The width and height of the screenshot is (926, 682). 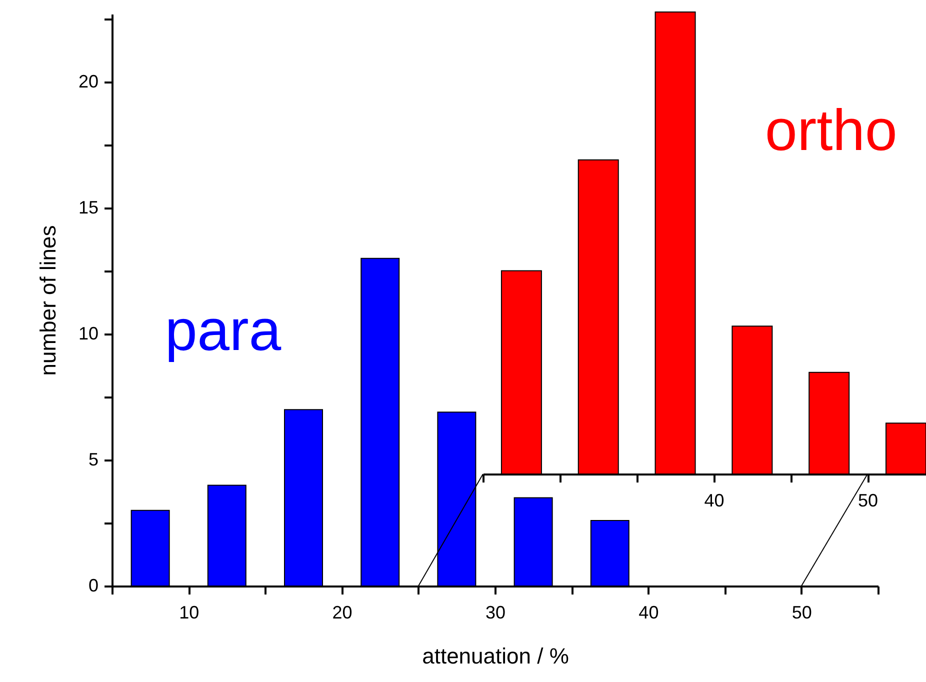 What do you see at coordinates (88, 82) in the screenshot?
I see `y-tick-label: 20` at bounding box center [88, 82].